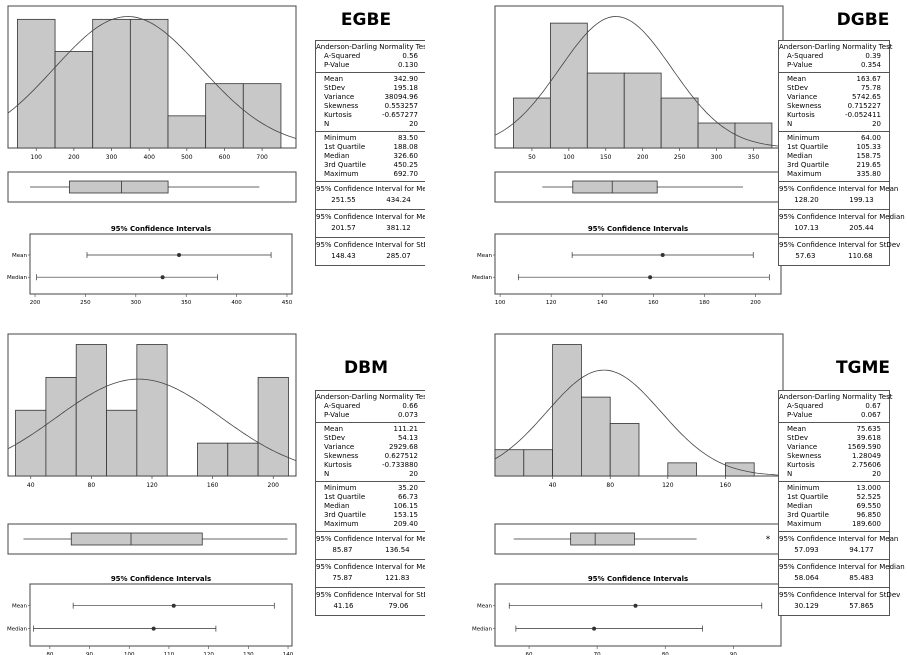  What do you see at coordinates (341, 456) in the screenshot?
I see `stat-label: Skewness` at bounding box center [341, 456].